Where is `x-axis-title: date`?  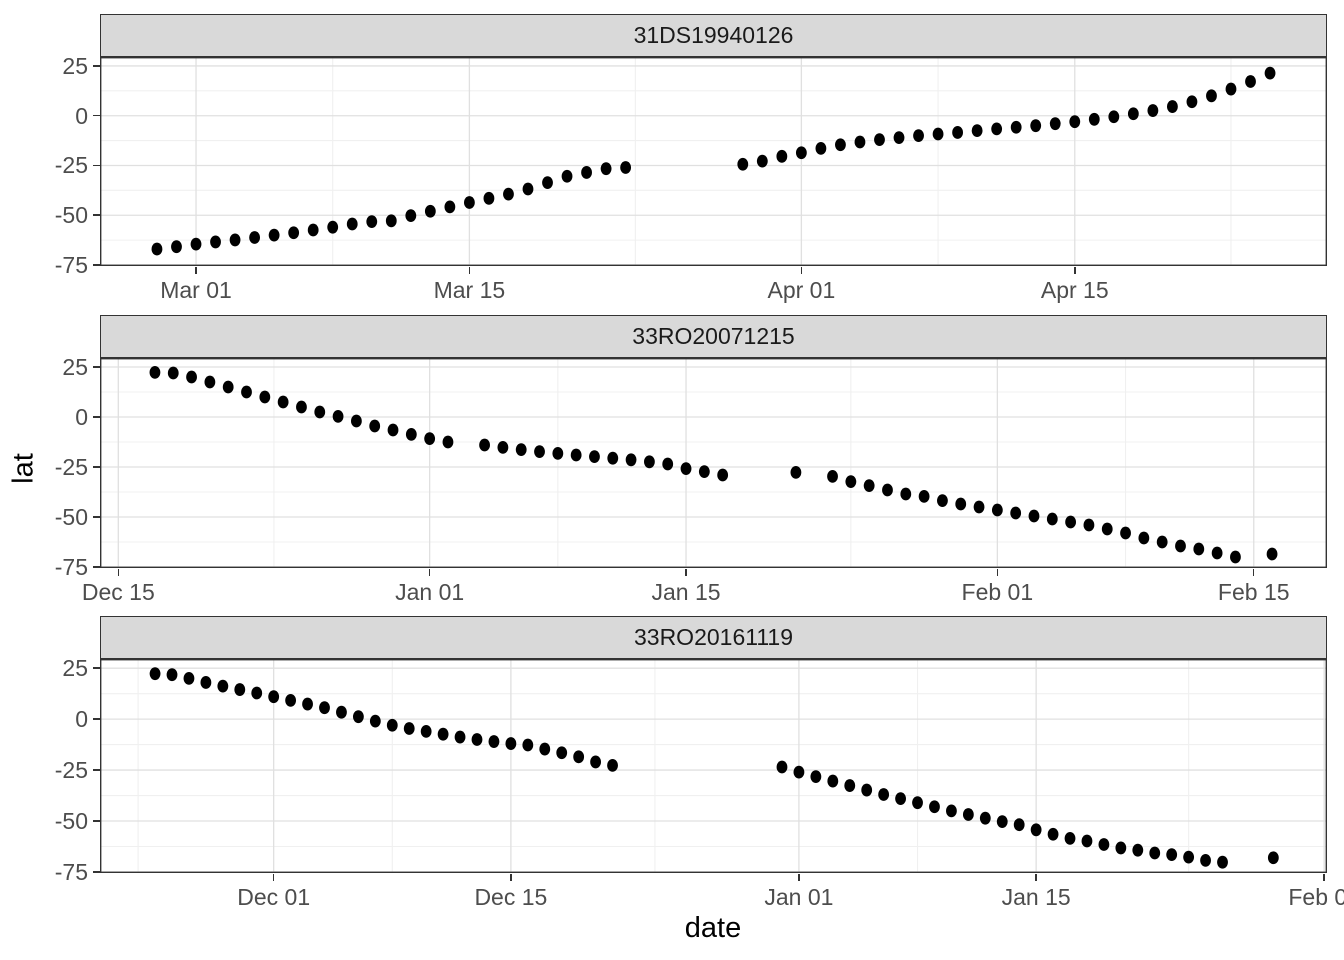
x-axis-title: date is located at coordinates (713, 928).